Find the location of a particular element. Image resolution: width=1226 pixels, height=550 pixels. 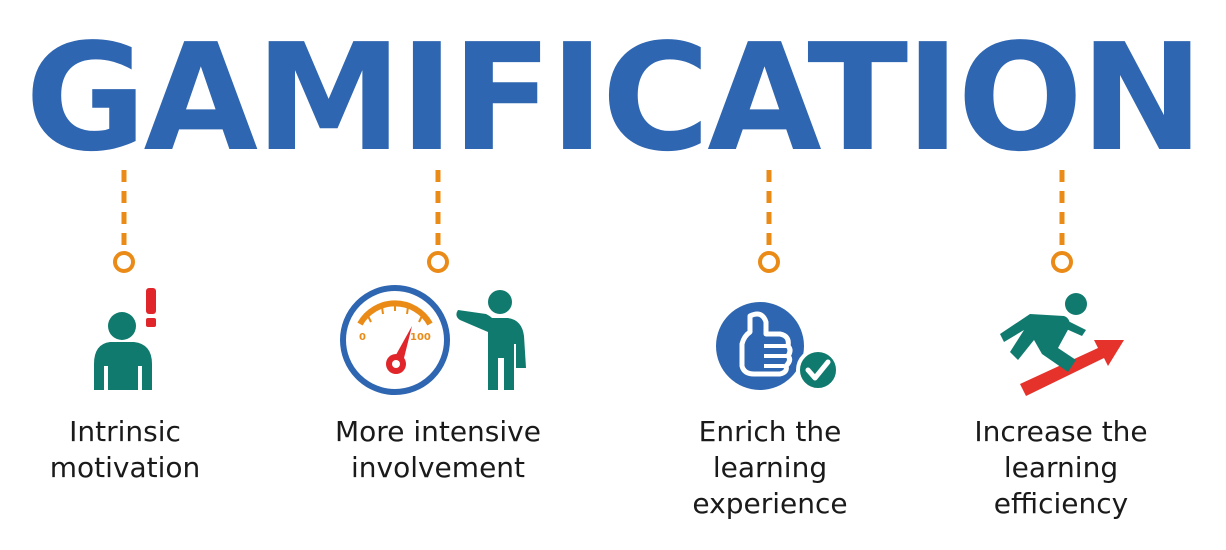

gauge-max-label: 100 is located at coordinates (420, 337).